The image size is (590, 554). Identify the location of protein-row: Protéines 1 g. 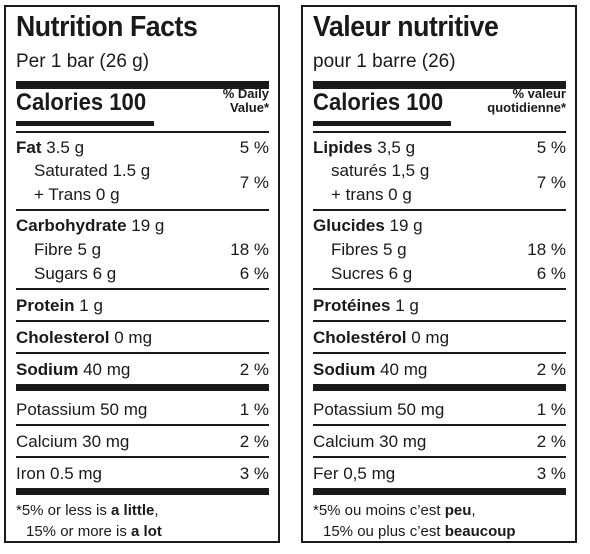
(439, 306).